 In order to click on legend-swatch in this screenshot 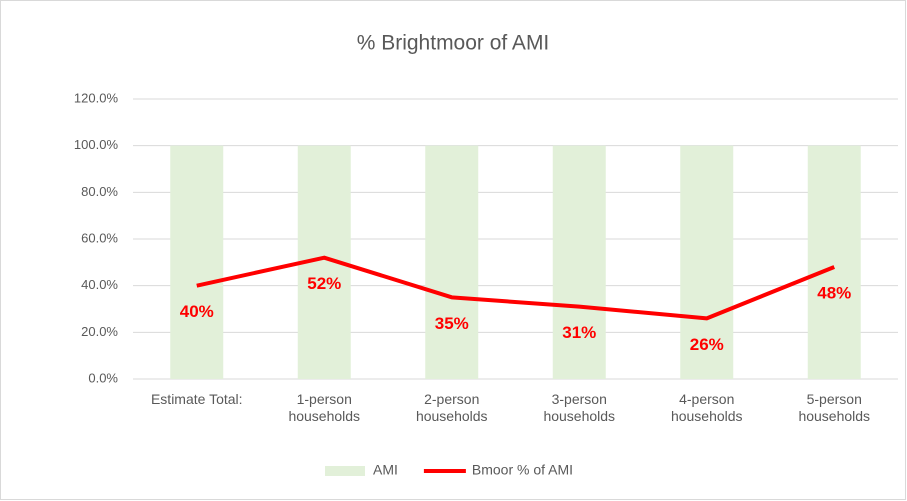, I will do `click(345, 471)`.